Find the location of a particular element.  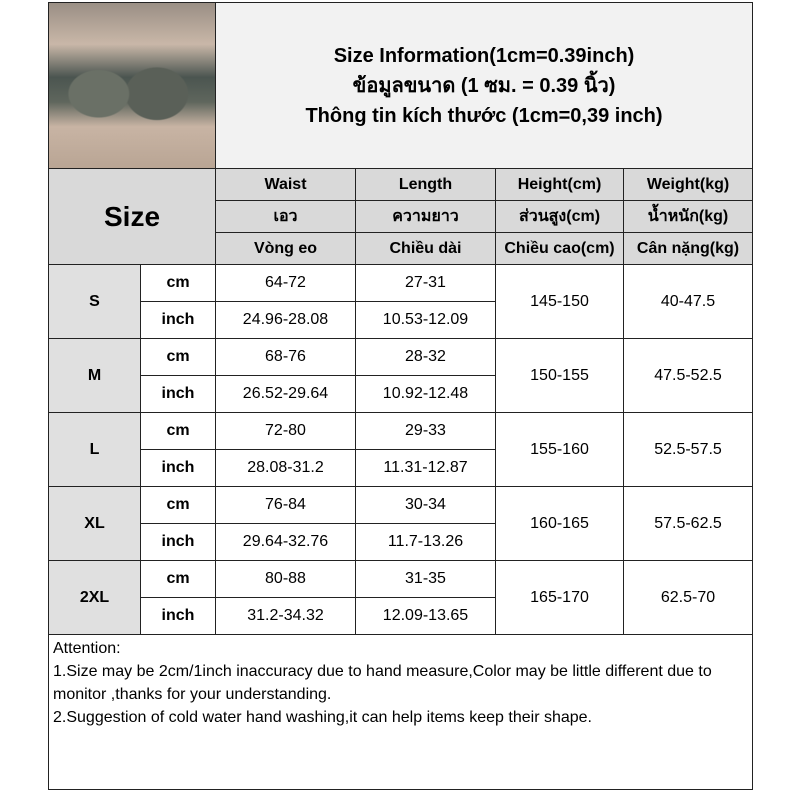

length-cell: 11.7-13.26 is located at coordinates (425, 542).